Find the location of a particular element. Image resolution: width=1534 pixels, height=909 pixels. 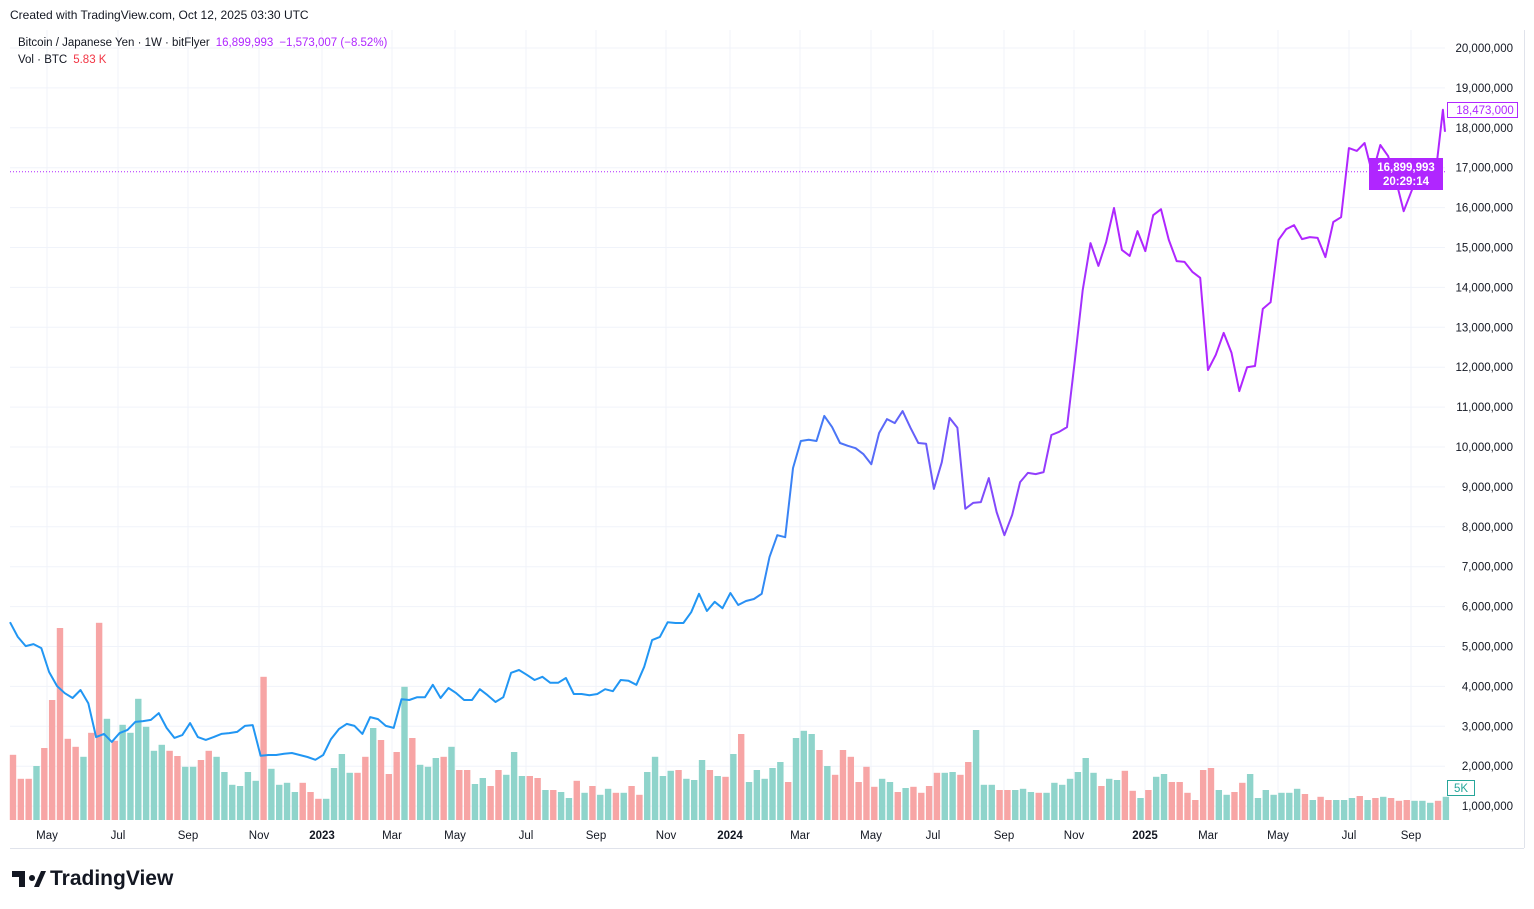

time-tick-label: 2024 is located at coordinates (730, 836).